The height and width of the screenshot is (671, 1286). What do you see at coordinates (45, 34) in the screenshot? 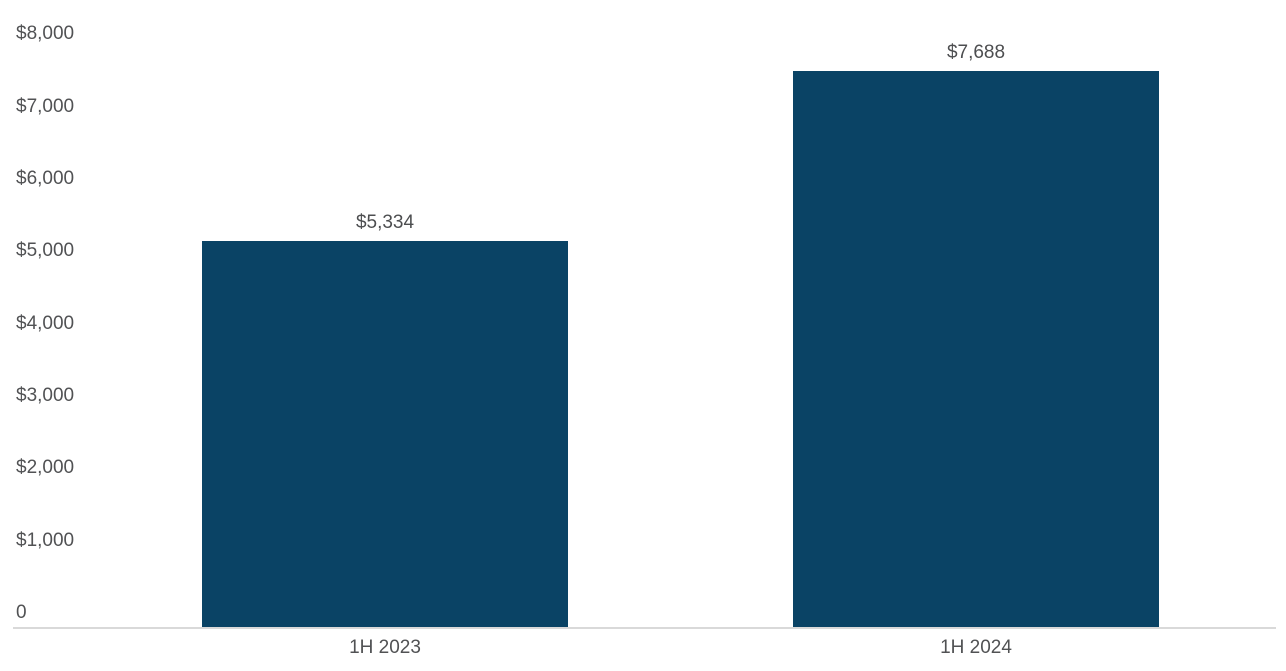
I see `y-axis-tick-label-8000: $8,000` at bounding box center [45, 34].